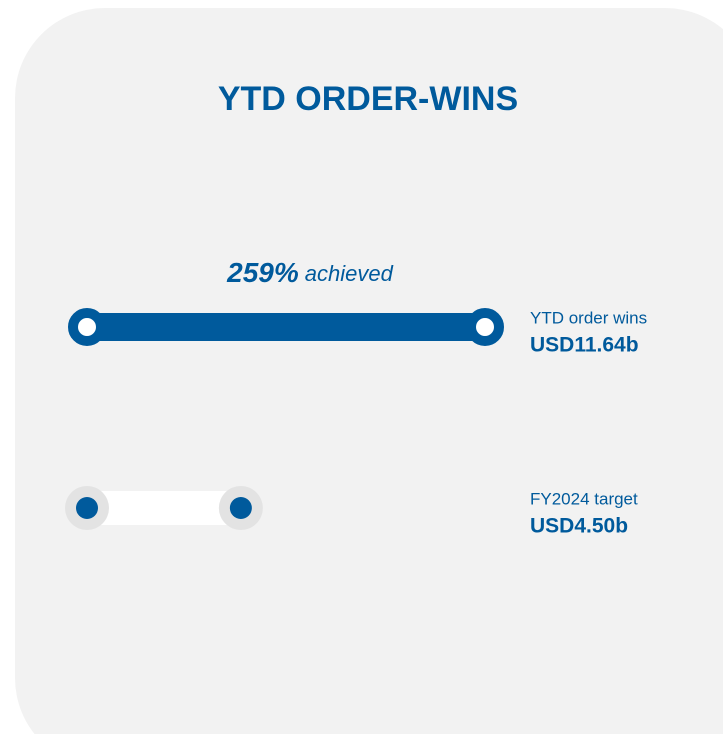  I want to click on annotation: 259% achieved, so click(309, 272).